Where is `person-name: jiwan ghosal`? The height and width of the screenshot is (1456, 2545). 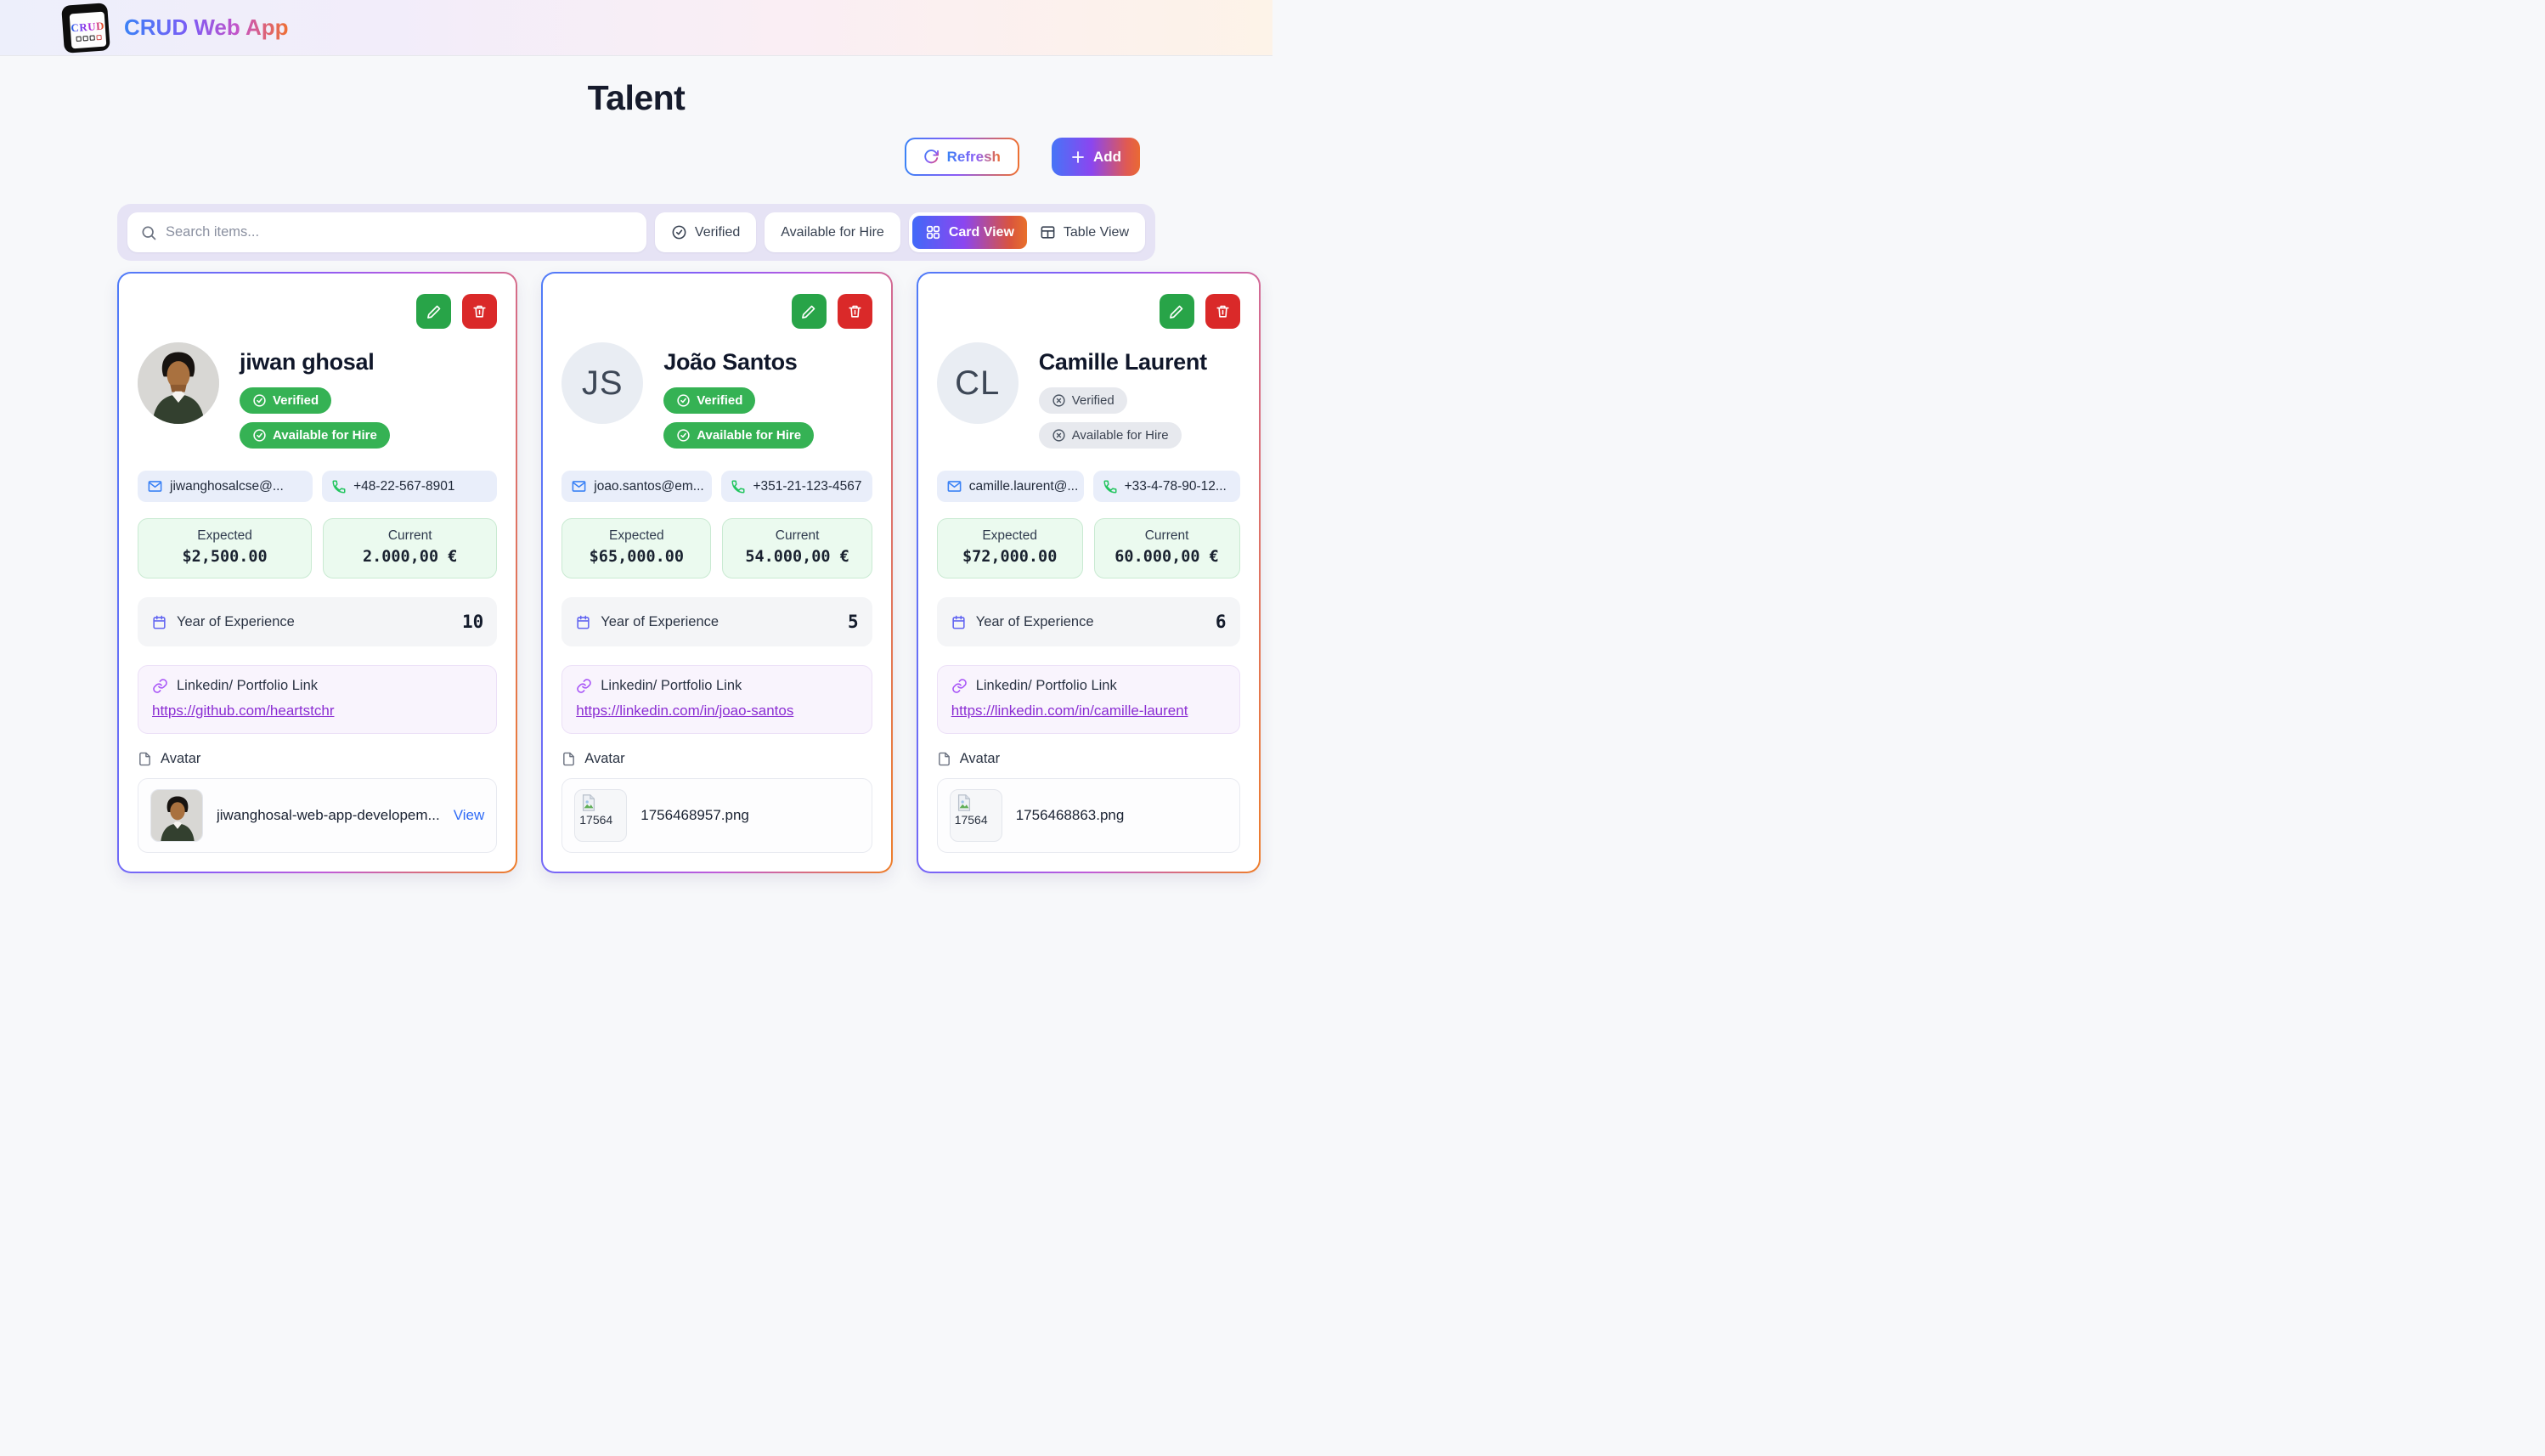
person-name: jiwan ghosal is located at coordinates (308, 362).